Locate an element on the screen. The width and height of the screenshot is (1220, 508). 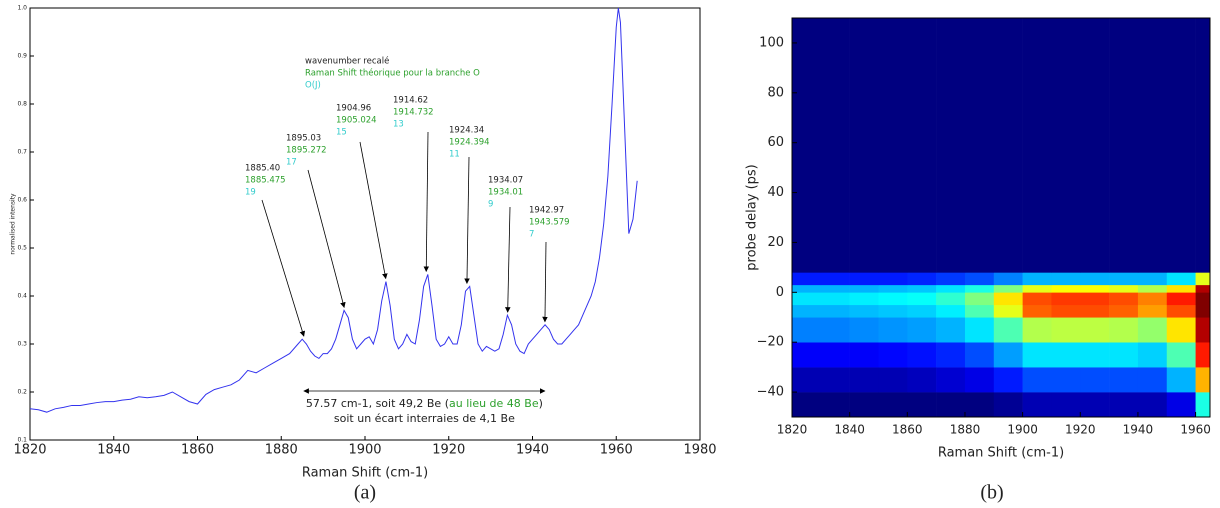
y-tick-label: −40 is located at coordinates (770, 392).